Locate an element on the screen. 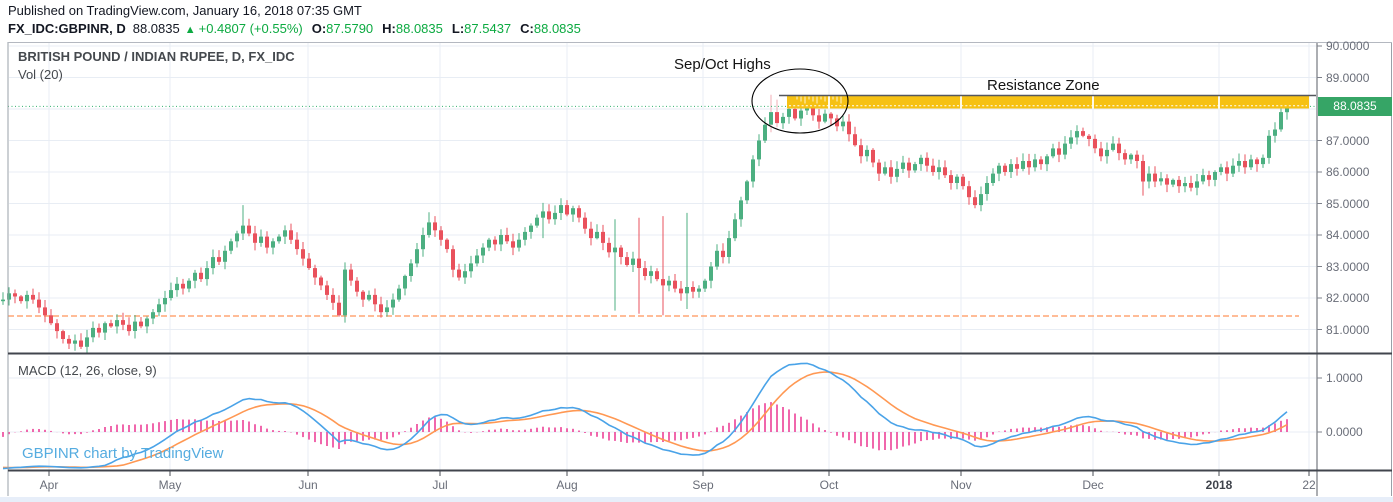 This screenshot has width=1393, height=502. macd-indicator-label: MACD (12, 26, close, 9) is located at coordinates (87, 370).